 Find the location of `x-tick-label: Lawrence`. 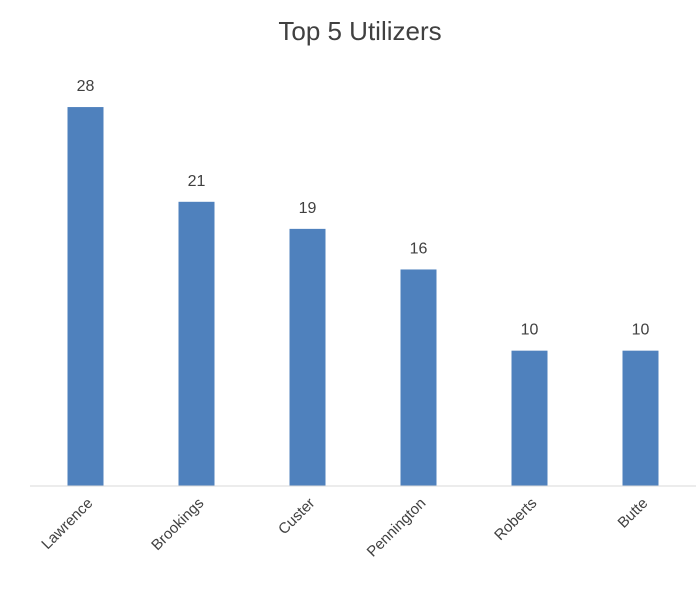

x-tick-label: Lawrence is located at coordinates (67, 524).